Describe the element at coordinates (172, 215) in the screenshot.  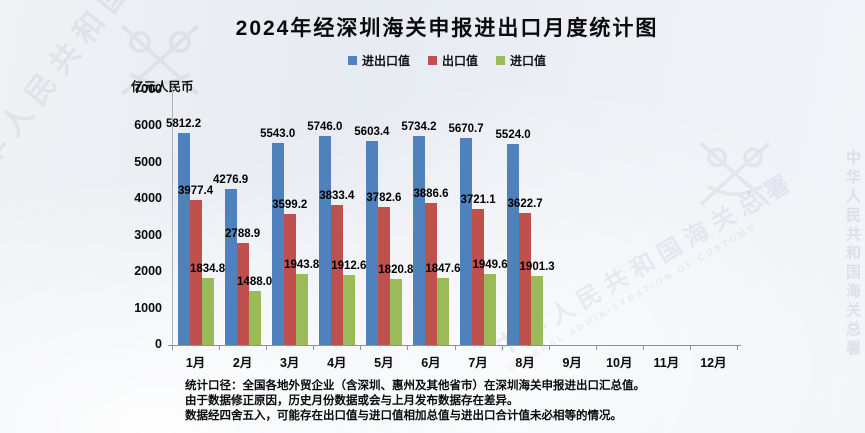
I see `y-axis-line` at that location.